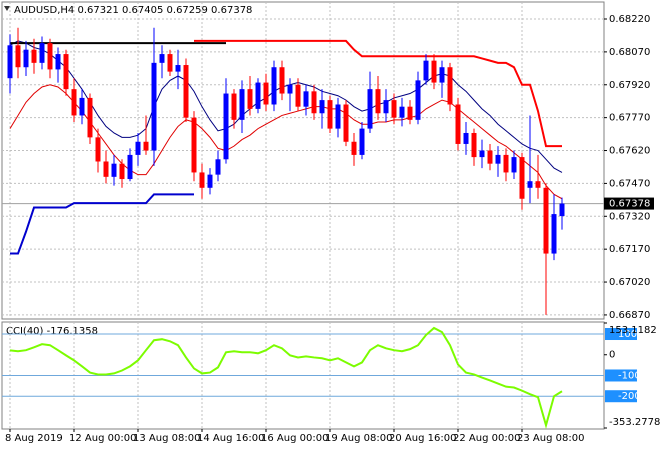  What do you see at coordinates (629, 118) in the screenshot?
I see `y-tick-label: 0.67770` at bounding box center [629, 118].